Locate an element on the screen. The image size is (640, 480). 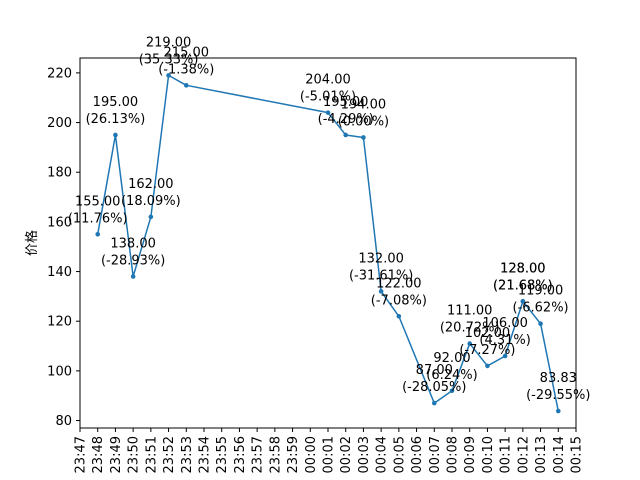
x-tick-label: 23:59 is located at coordinates (293, 454).